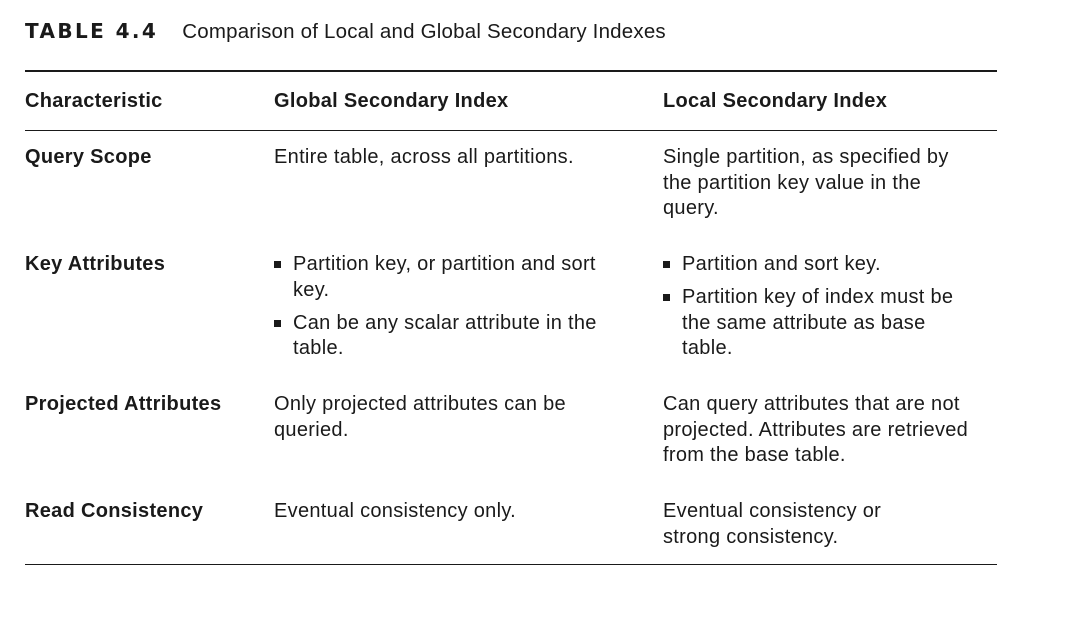 The height and width of the screenshot is (619, 1069). Describe the element at coordinates (511, 71) in the screenshot. I see `table-top-rule` at that location.